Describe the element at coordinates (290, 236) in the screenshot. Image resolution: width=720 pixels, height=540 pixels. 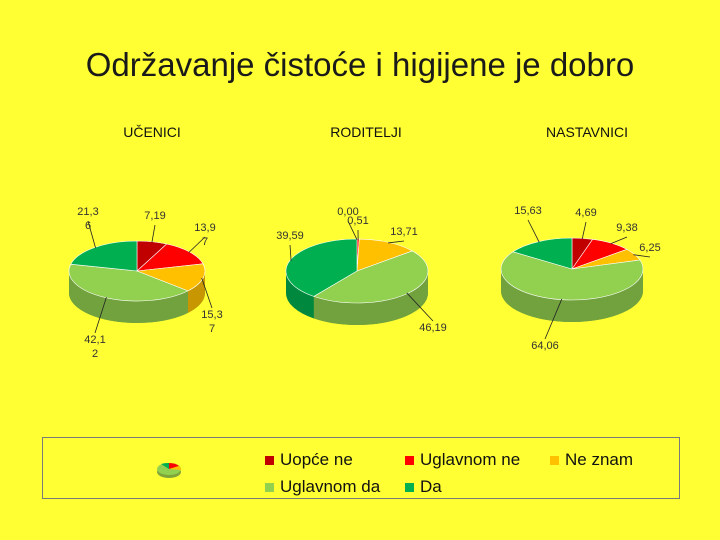
I see `data-label-da: 39,59` at that location.